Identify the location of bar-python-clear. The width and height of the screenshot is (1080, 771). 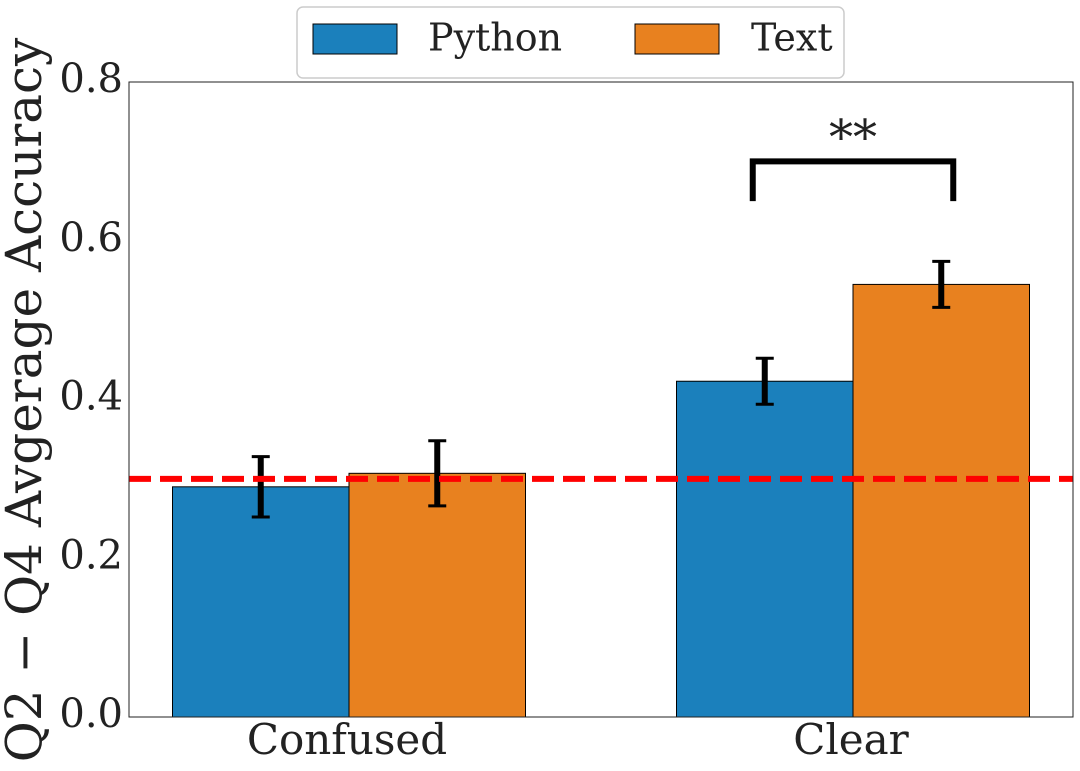
(765, 549).